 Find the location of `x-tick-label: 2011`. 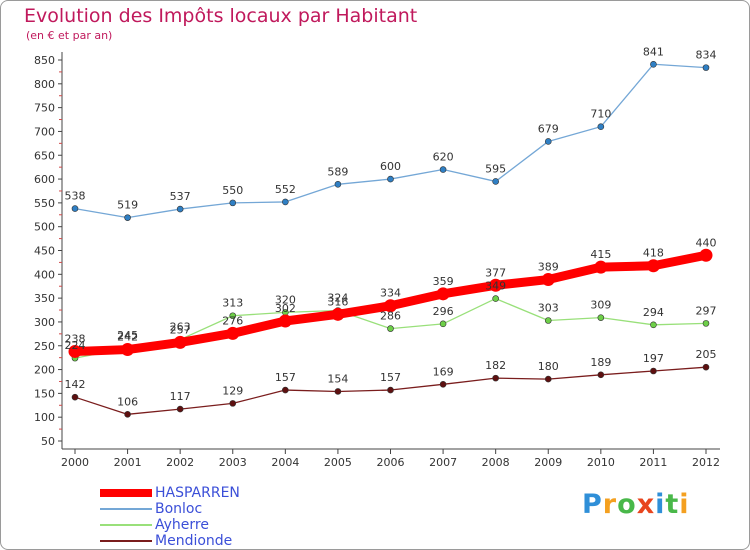

x-tick-label: 2011 is located at coordinates (653, 462).